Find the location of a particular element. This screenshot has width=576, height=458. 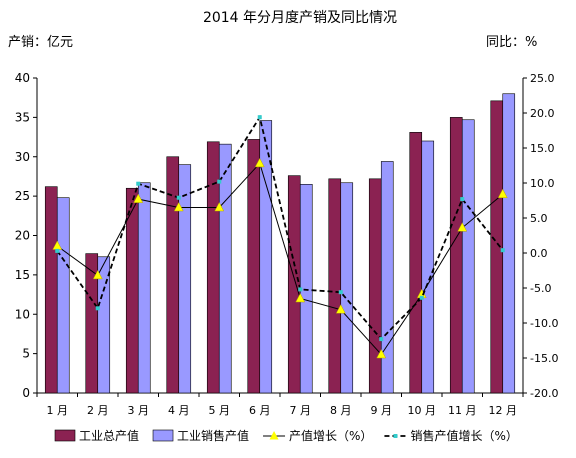

right-tick-label: -20.0 is located at coordinates (544, 393).